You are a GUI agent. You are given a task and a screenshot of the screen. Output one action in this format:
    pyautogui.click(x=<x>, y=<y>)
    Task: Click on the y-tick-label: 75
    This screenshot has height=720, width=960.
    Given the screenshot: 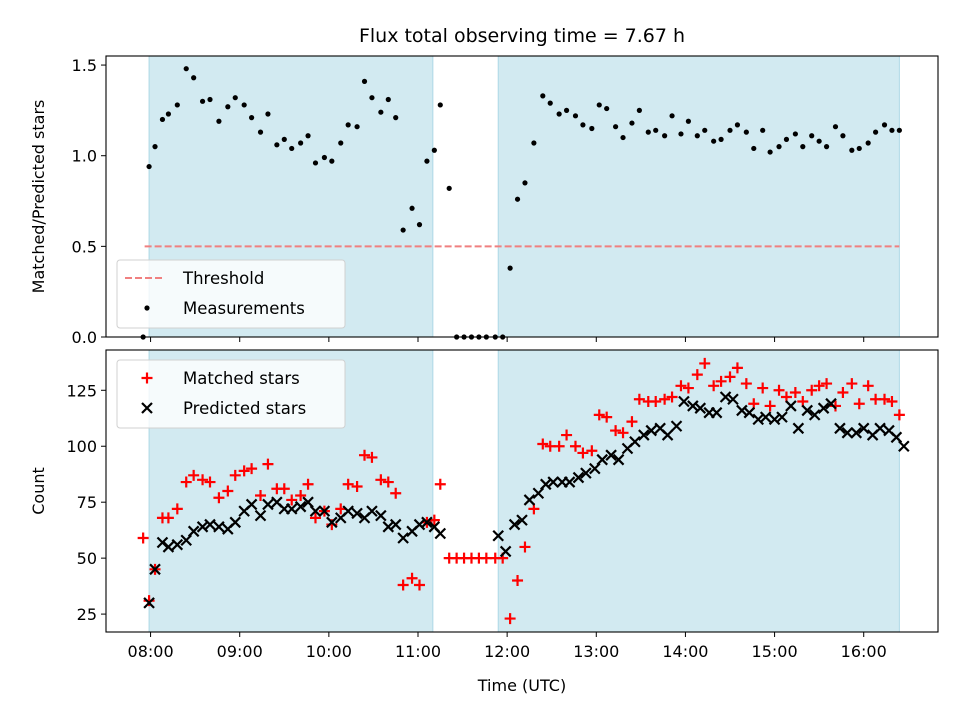 What is the action you would take?
    pyautogui.click(x=87, y=502)
    